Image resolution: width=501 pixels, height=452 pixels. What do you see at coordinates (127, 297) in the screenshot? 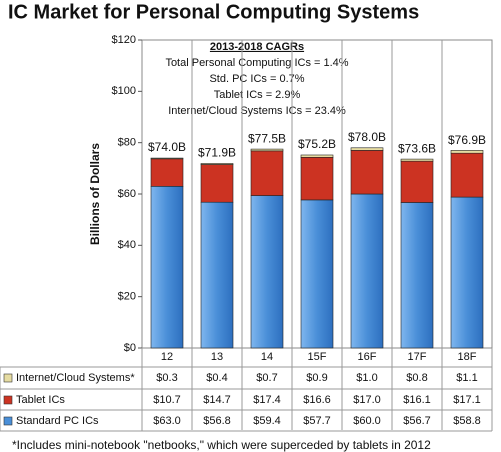
I see `y-tick-label: $20` at bounding box center [127, 297].